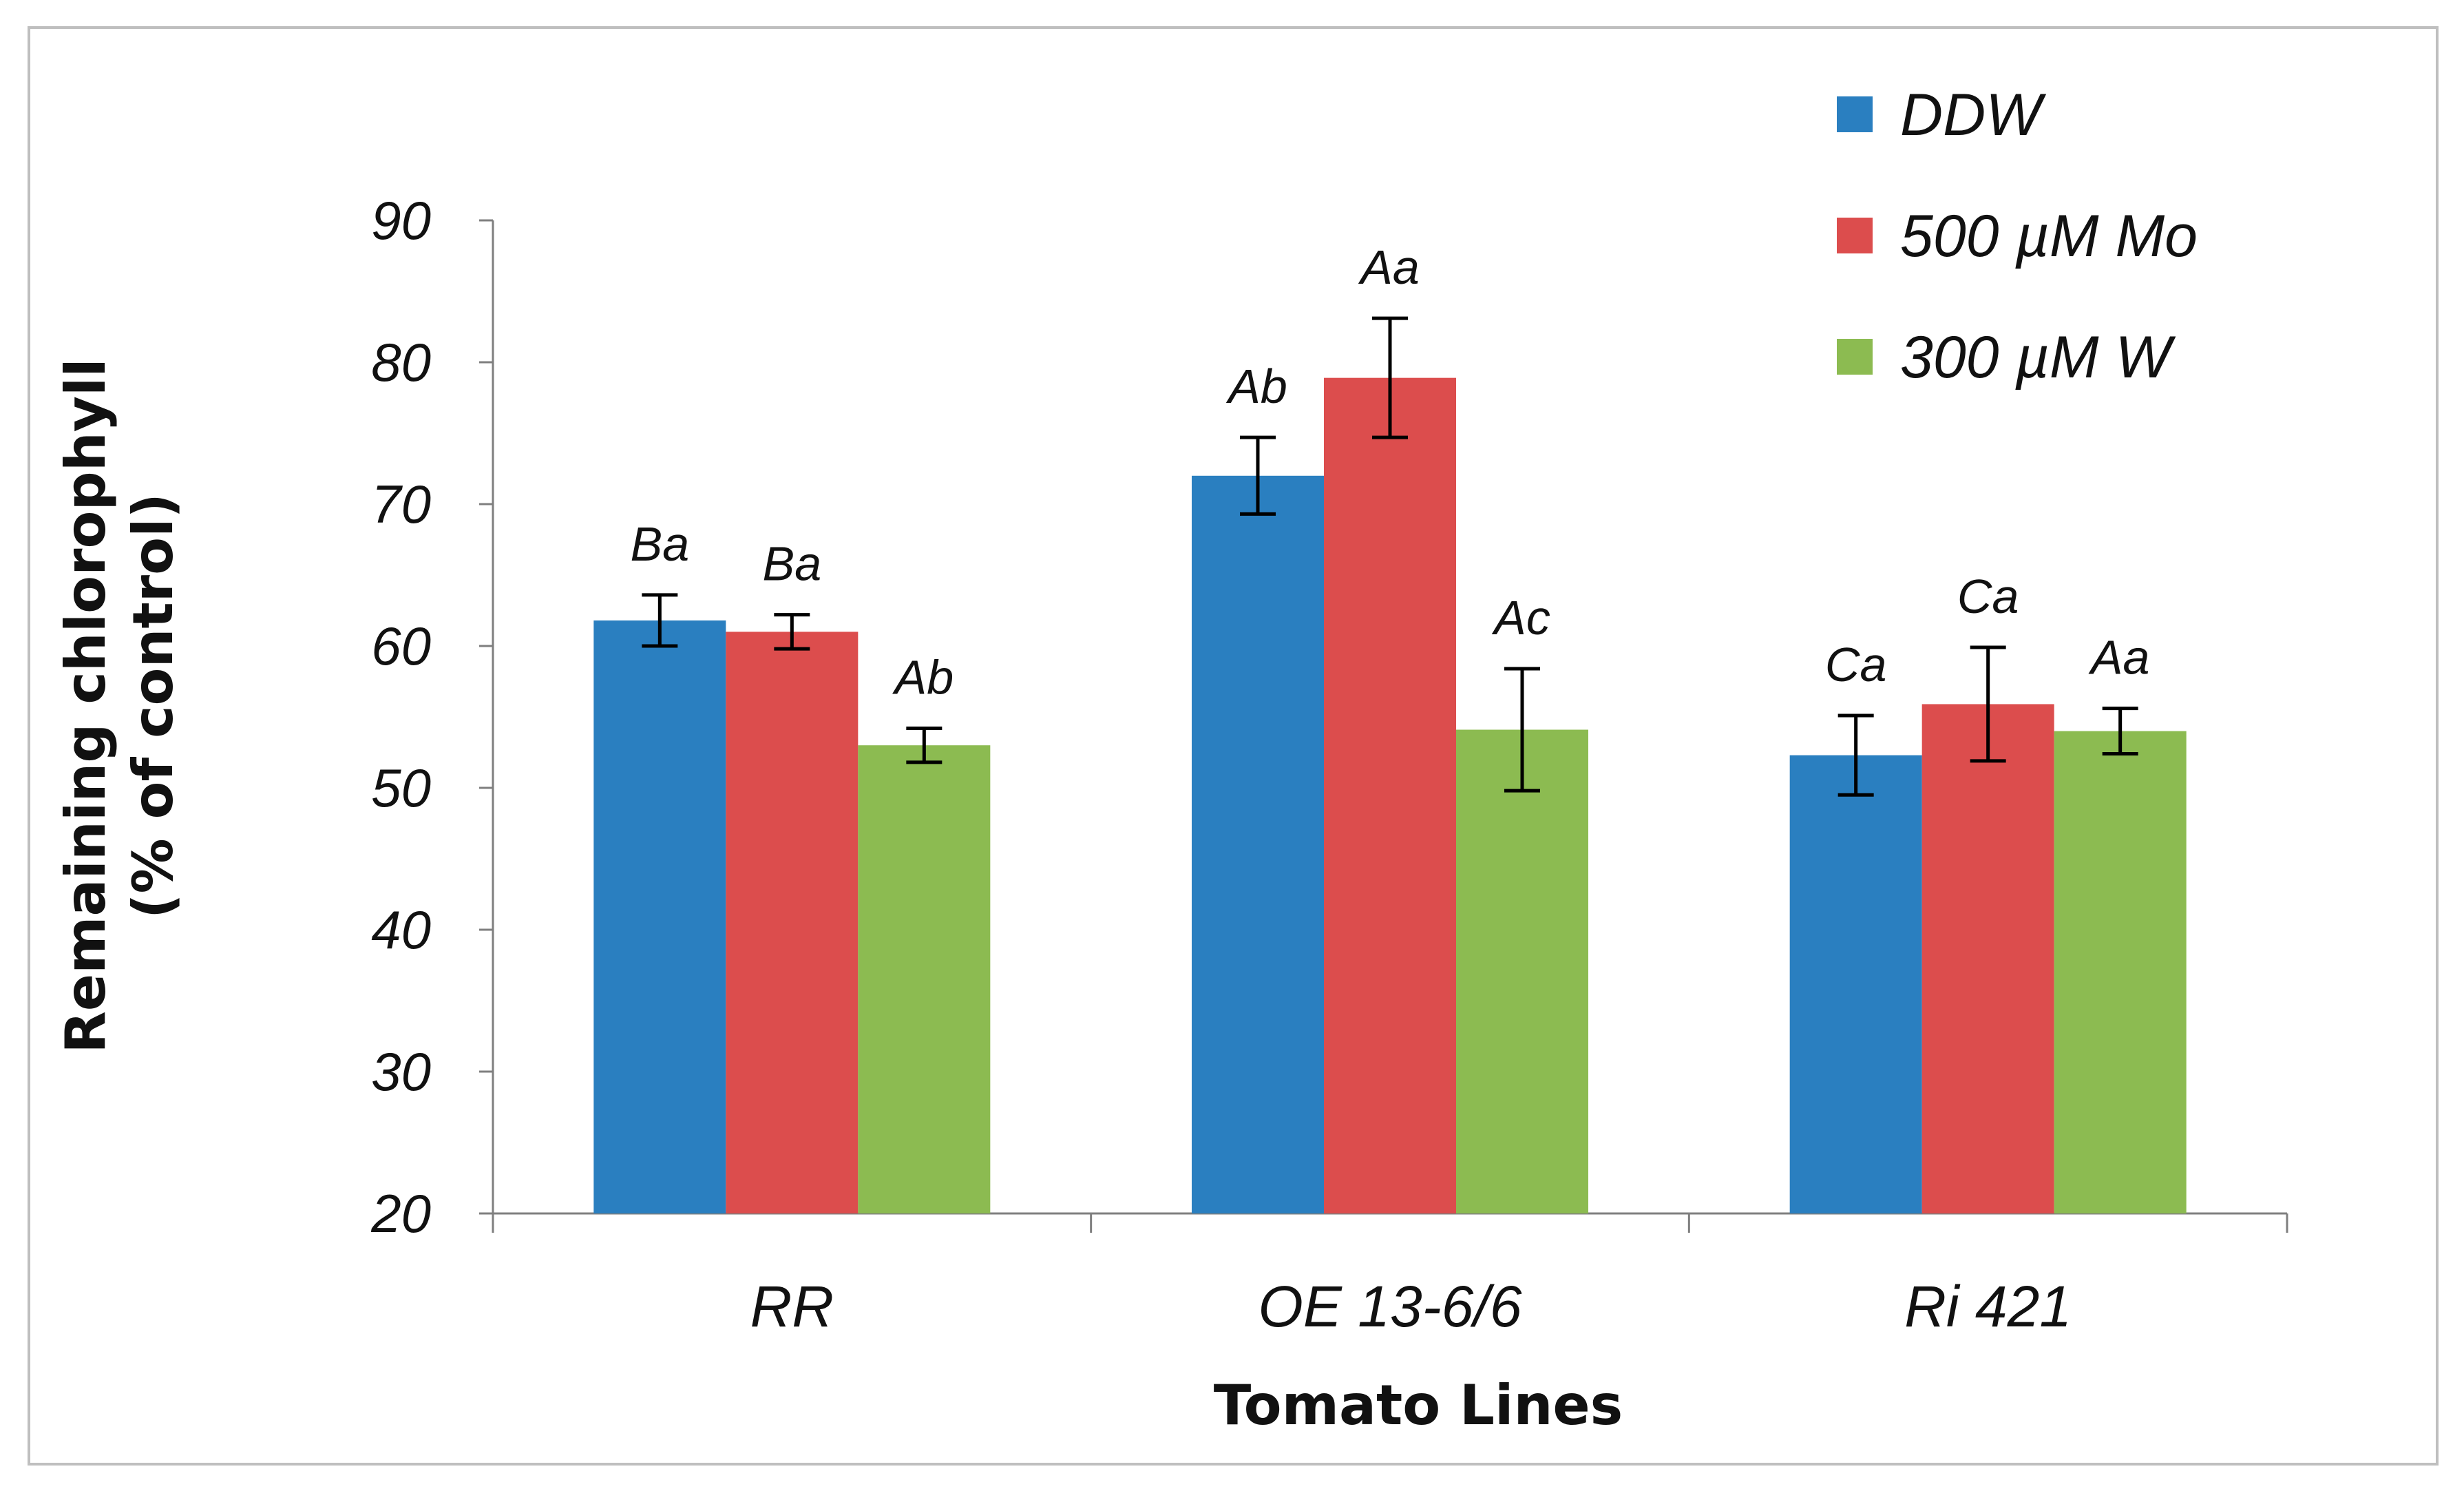 The width and height of the screenshot is (2464, 1491). Describe the element at coordinates (120, 705) in the screenshot. I see `y-axis-title: Remaining chlorophyll (% of control)` at that location.